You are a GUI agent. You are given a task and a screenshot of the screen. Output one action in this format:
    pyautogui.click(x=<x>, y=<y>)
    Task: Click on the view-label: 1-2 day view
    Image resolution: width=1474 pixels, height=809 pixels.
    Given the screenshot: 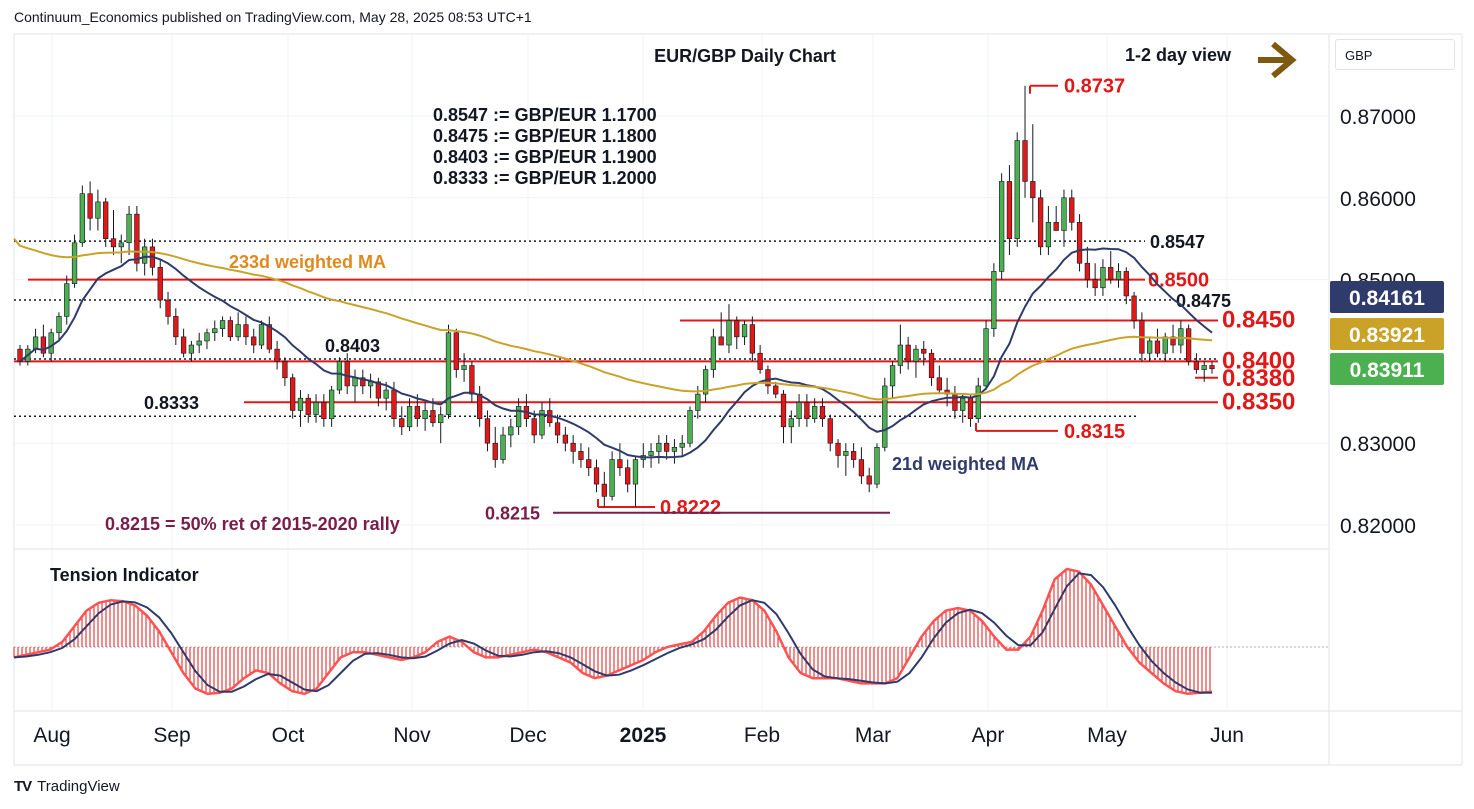 What is the action you would take?
    pyautogui.click(x=1178, y=55)
    